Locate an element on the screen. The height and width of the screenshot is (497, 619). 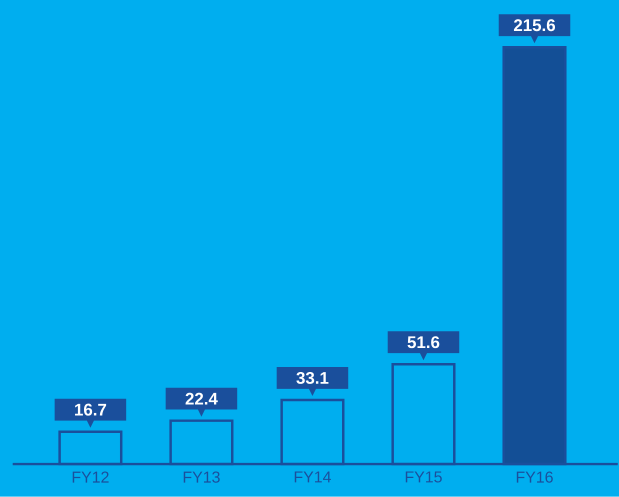
x-tick-label: FY13 is located at coordinates (202, 477).